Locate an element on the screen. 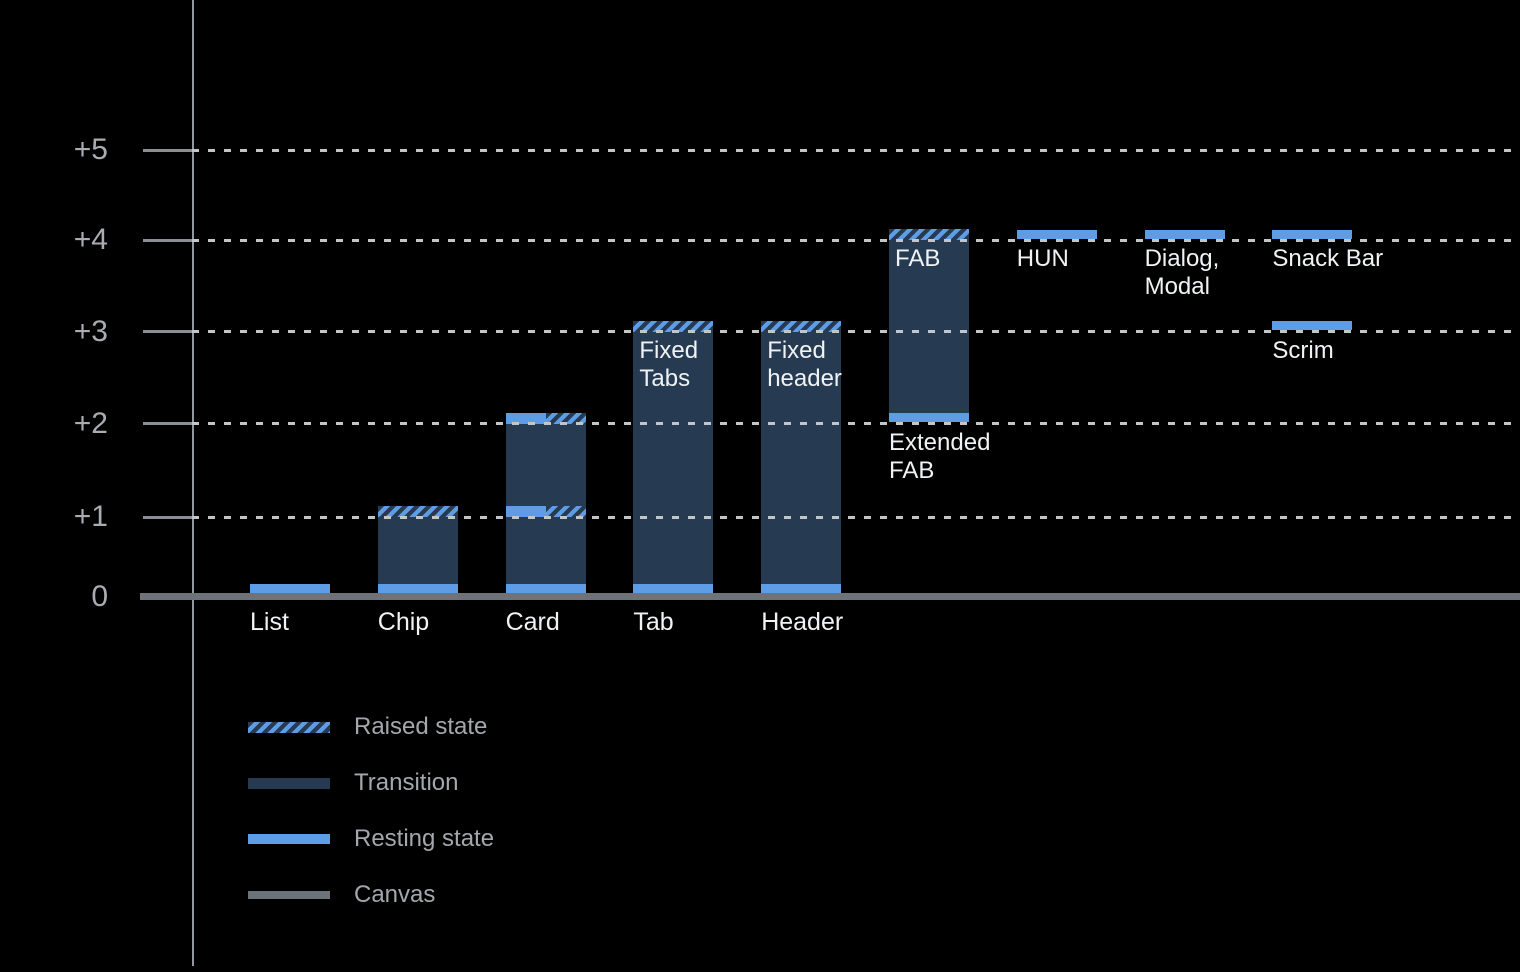 The height and width of the screenshot is (972, 1520). legend-swatch-transition is located at coordinates (289, 783).